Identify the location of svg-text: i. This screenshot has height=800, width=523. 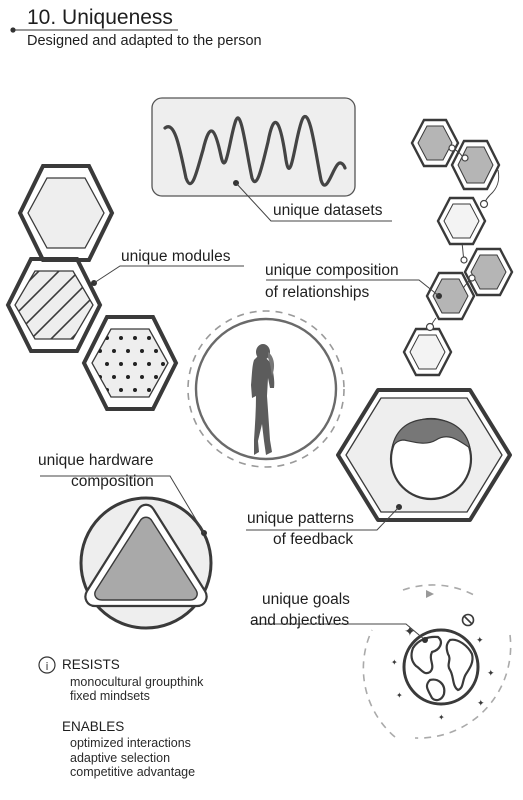
(46, 666).